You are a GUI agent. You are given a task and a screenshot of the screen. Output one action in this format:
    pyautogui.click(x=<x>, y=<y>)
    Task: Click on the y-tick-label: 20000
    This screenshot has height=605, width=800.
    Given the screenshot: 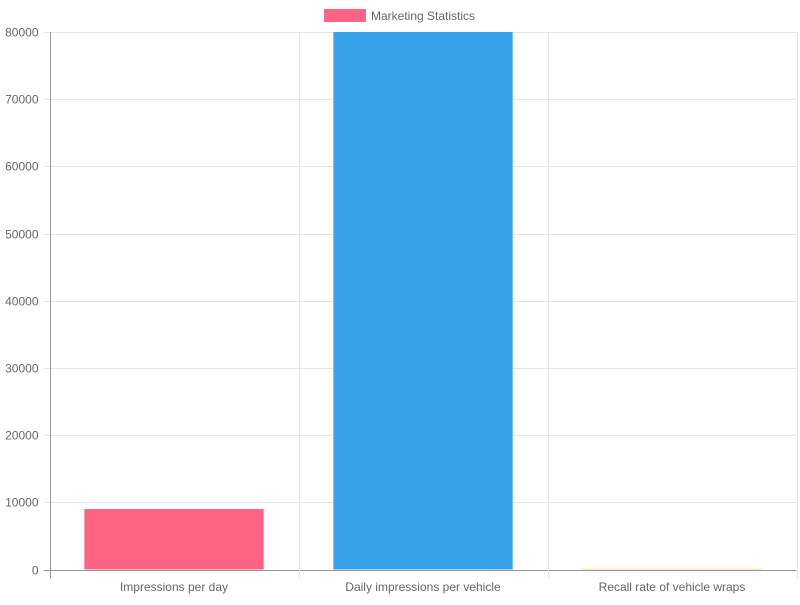 What is the action you would take?
    pyautogui.click(x=22, y=436)
    